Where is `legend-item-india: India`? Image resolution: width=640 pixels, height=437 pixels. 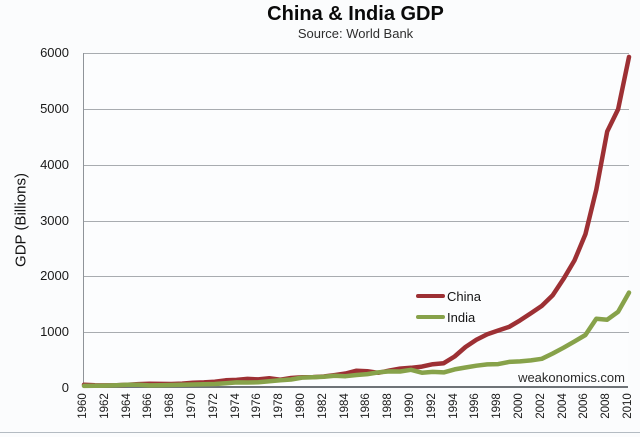
legend-item-india: India is located at coordinates (448, 317).